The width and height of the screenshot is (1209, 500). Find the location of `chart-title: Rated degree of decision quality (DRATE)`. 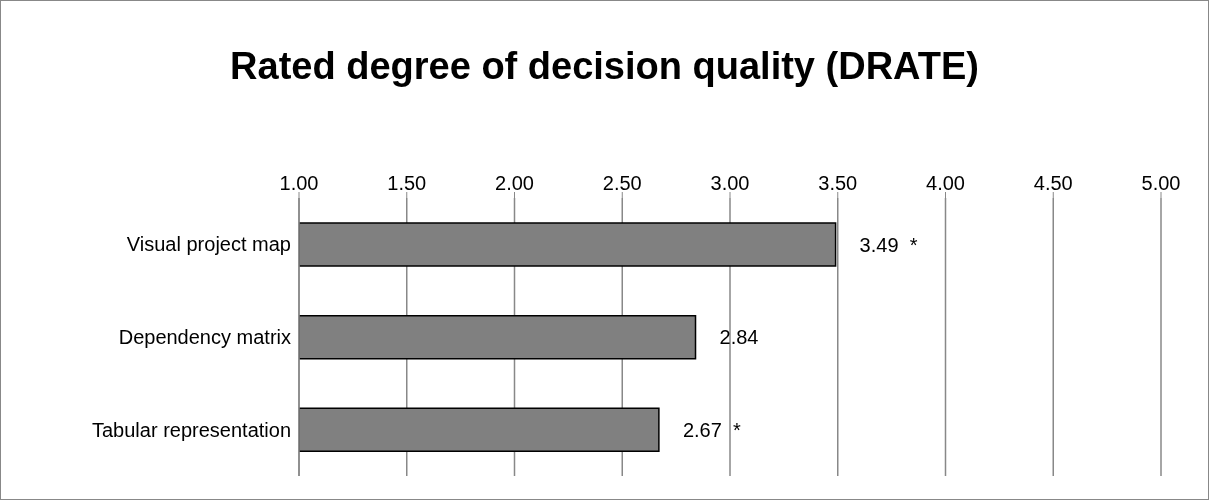

chart-title: Rated degree of decision quality (DRATE) is located at coordinates (604, 66).